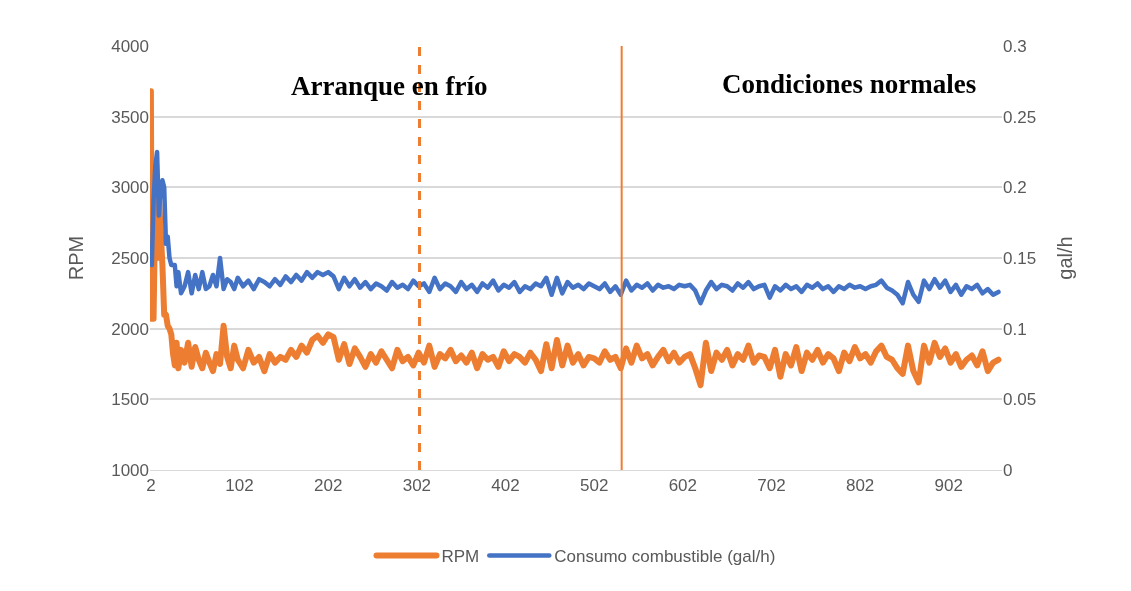 The width and height of the screenshot is (1131, 591). I want to click on y2-tick-label: 0.25, so click(1020, 117).